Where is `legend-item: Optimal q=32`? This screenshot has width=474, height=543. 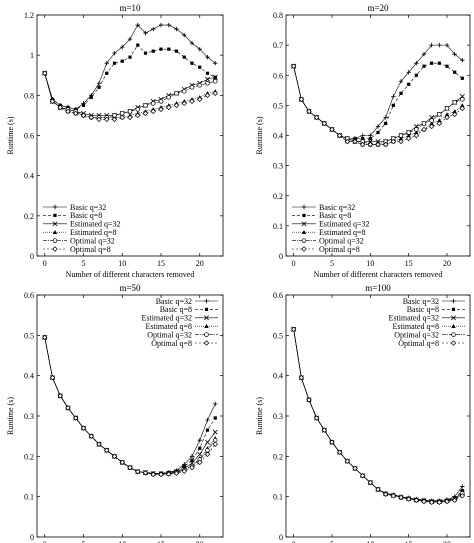 legend-item: Optimal q=32 is located at coordinates (79, 240).